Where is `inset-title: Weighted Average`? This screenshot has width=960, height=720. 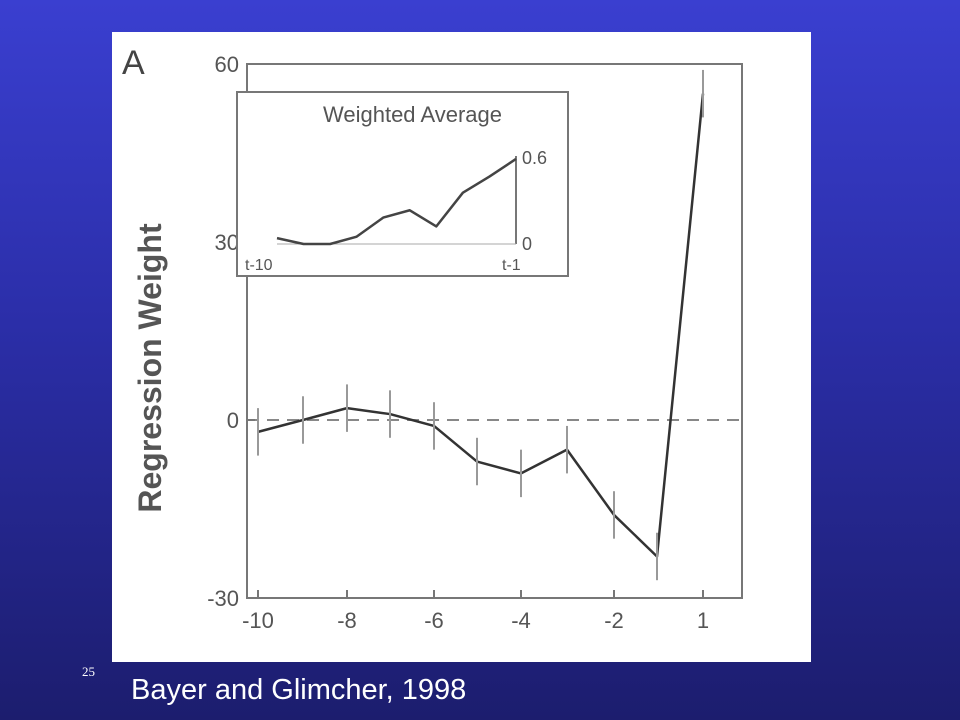 inset-title: Weighted Average is located at coordinates (412, 114).